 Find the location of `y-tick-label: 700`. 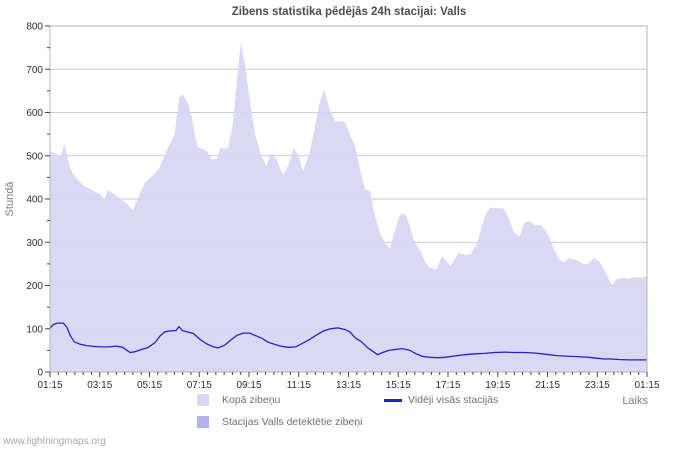

y-tick-label: 700 is located at coordinates (34, 70).